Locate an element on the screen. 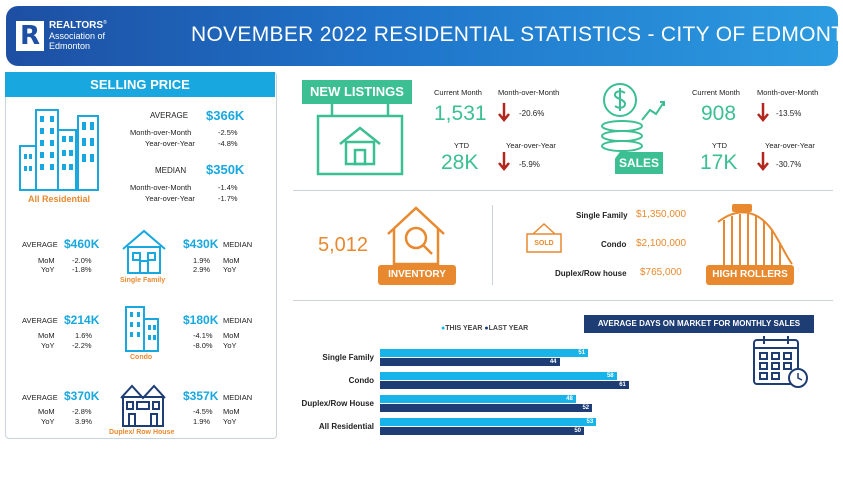 The image size is (843, 479). legend-last-year-label: LAST YEAR is located at coordinates (508, 328).